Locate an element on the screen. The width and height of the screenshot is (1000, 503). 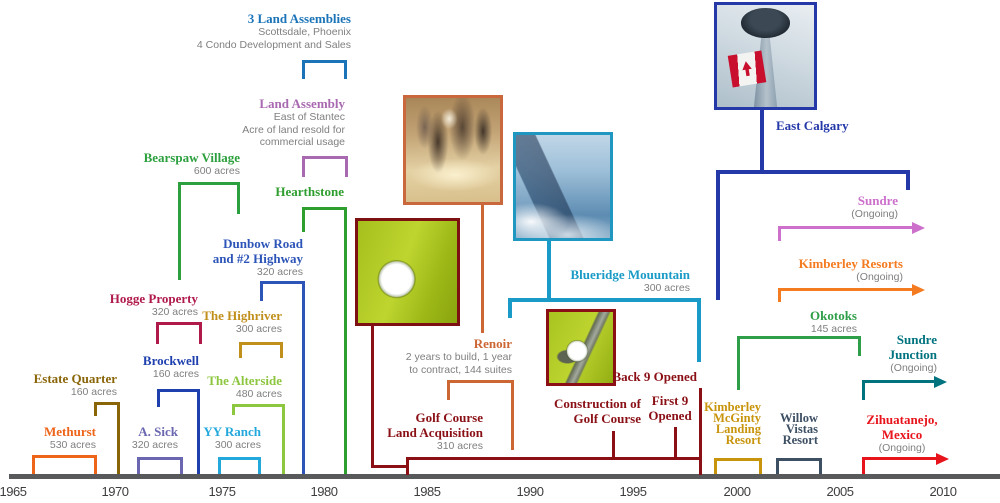
hearthstone-label: Hearthstone is located at coordinates (309, 191).